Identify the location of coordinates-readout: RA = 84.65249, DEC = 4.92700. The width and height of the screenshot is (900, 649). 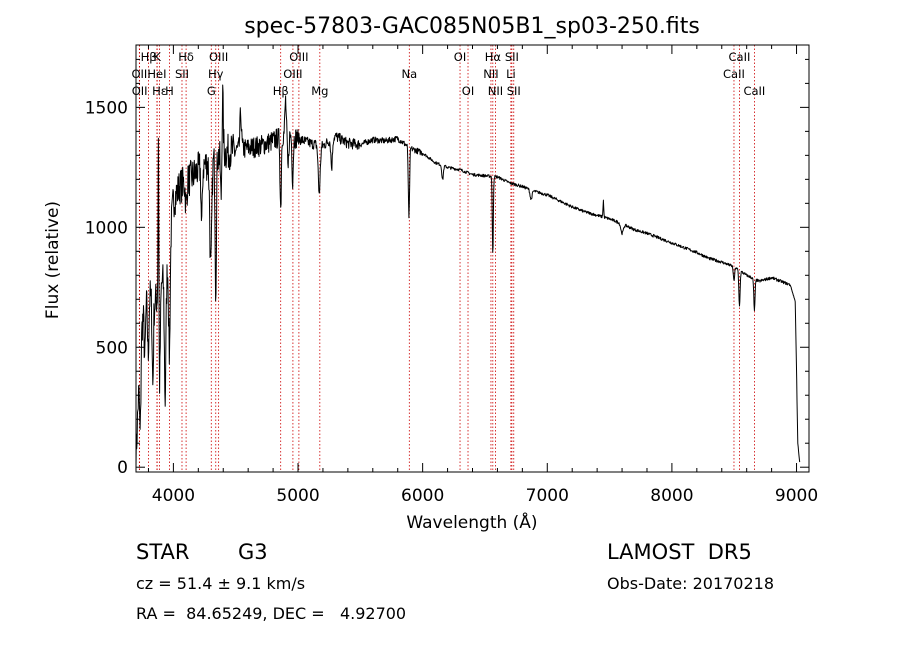
(271, 613).